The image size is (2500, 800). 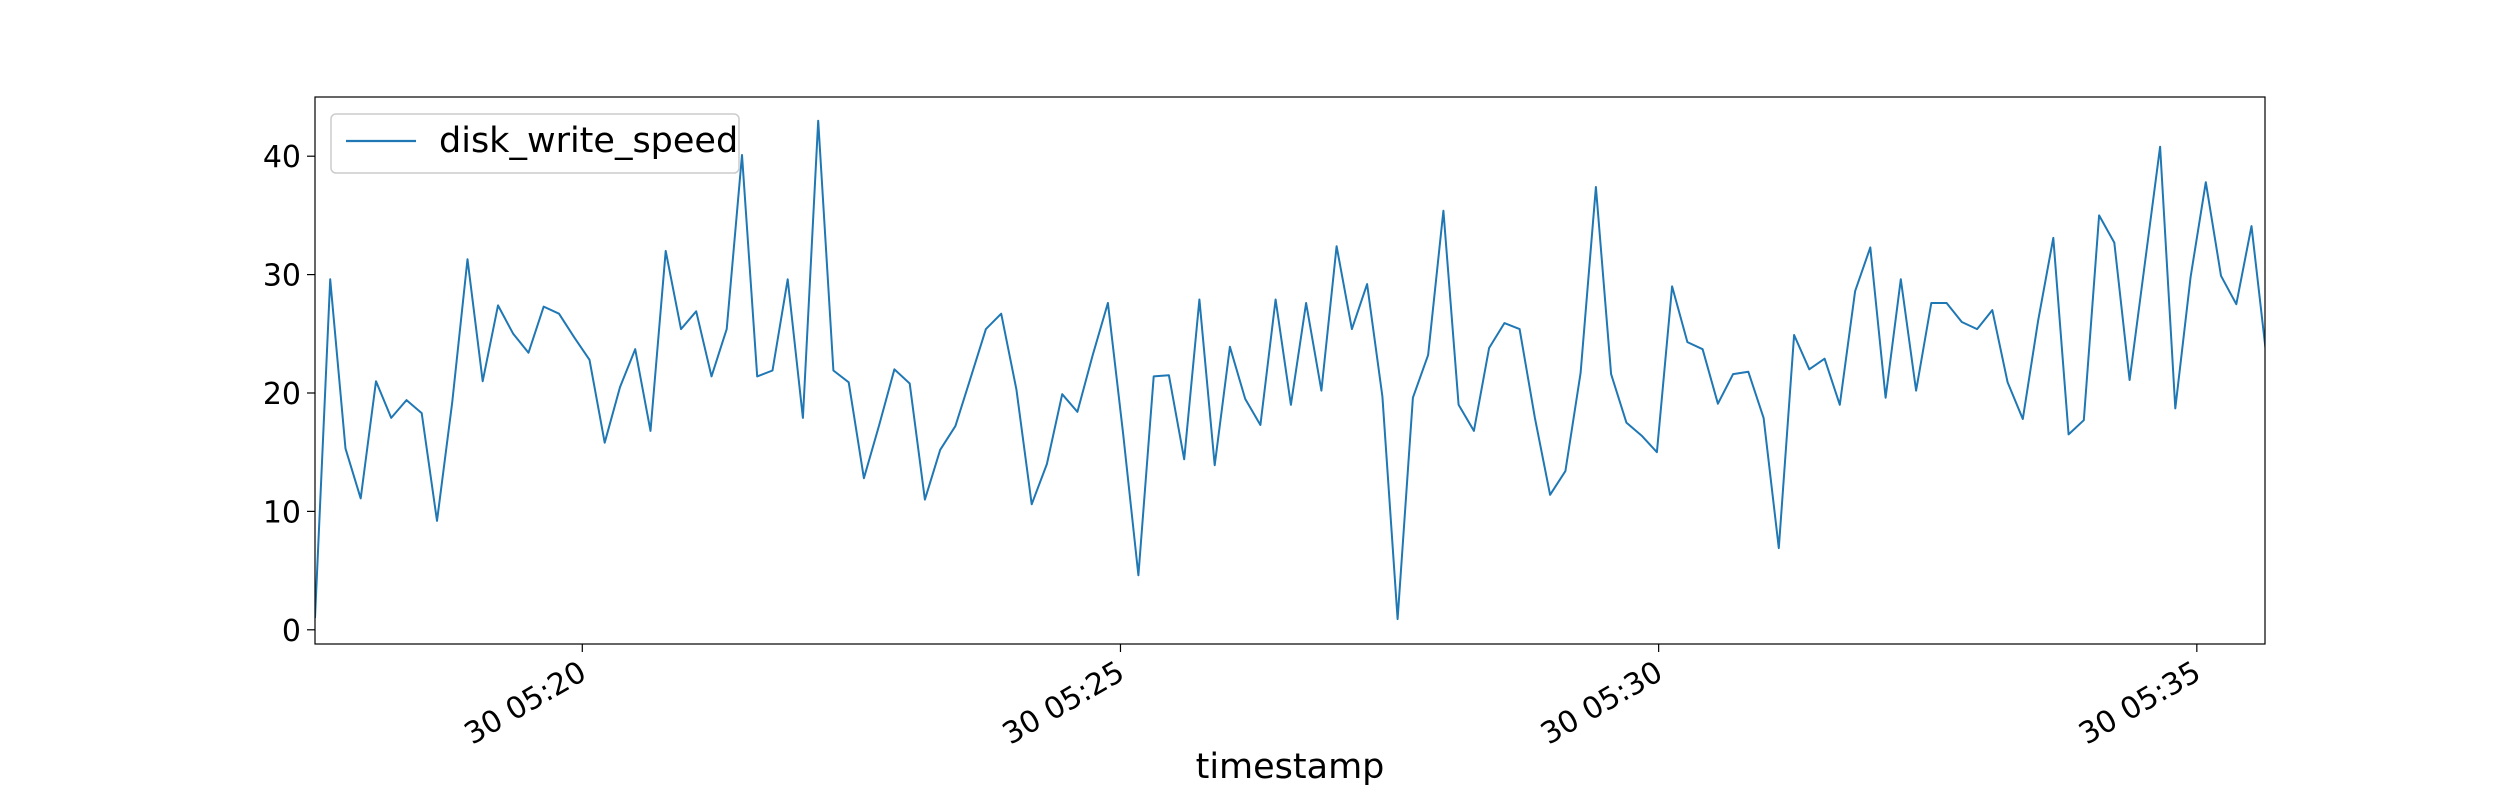 I want to click on y-tick-label: 0, so click(x=291, y=631).